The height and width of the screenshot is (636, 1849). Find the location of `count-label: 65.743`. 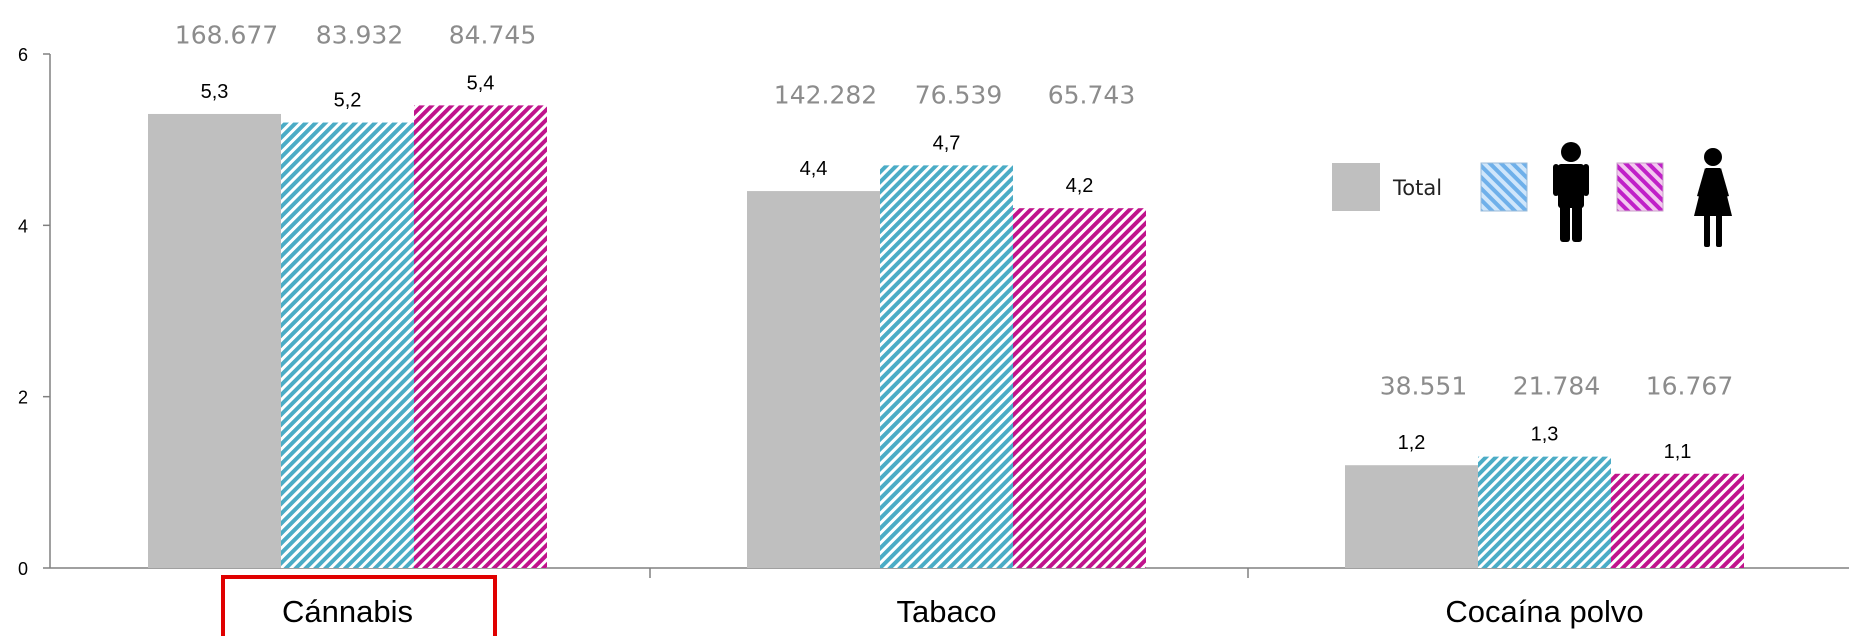

count-label: 65.743 is located at coordinates (1091, 94).